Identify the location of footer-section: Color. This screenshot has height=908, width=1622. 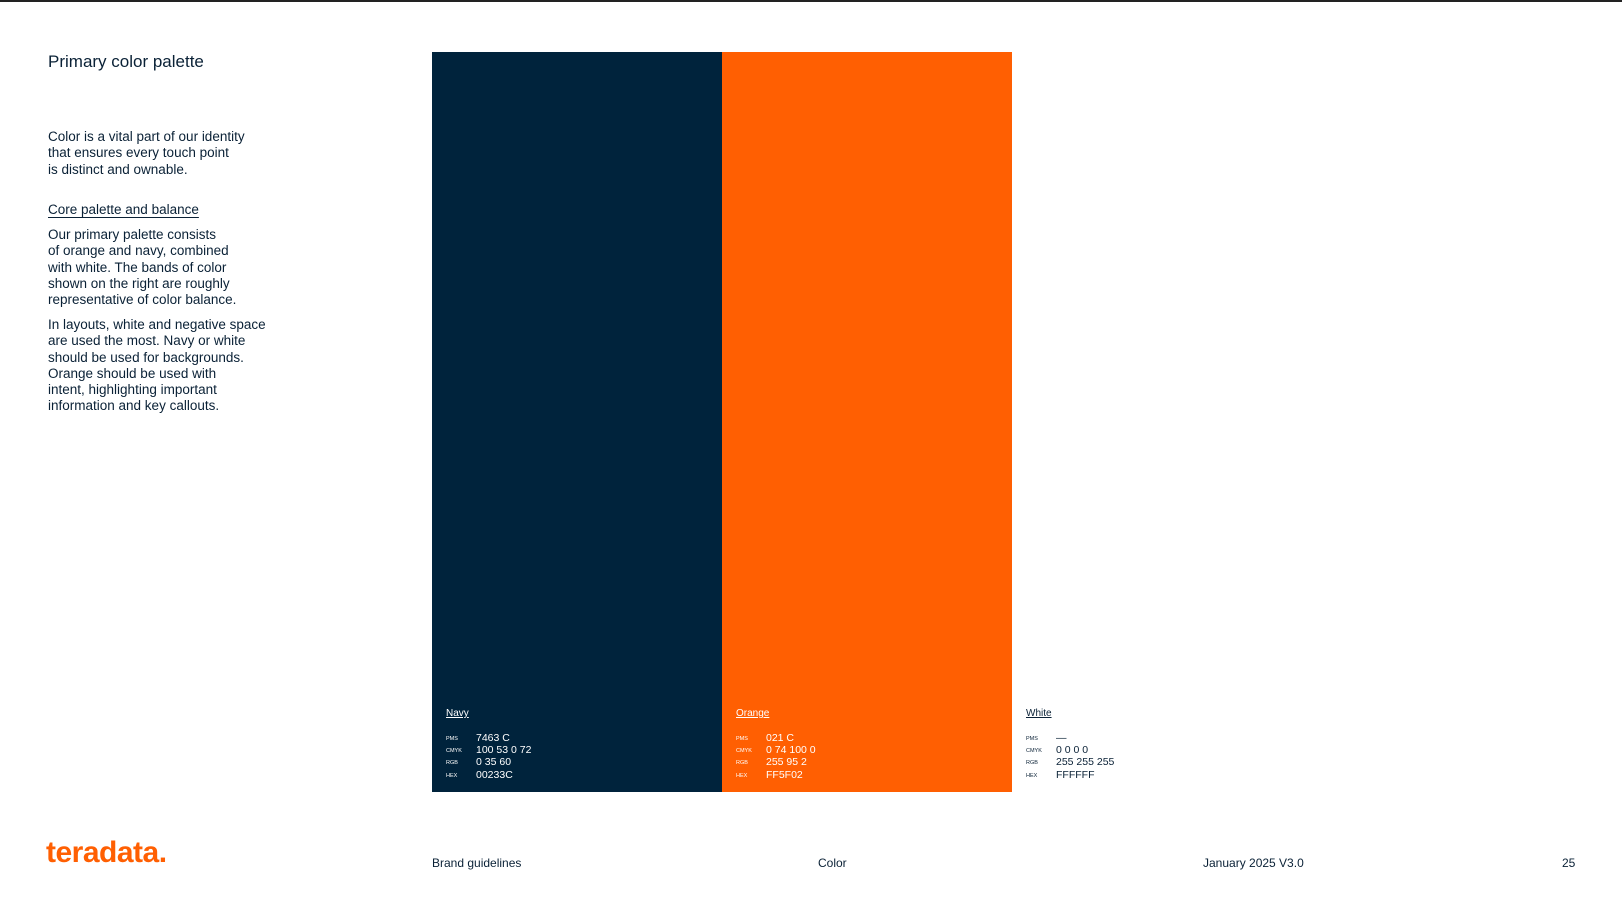
(832, 863).